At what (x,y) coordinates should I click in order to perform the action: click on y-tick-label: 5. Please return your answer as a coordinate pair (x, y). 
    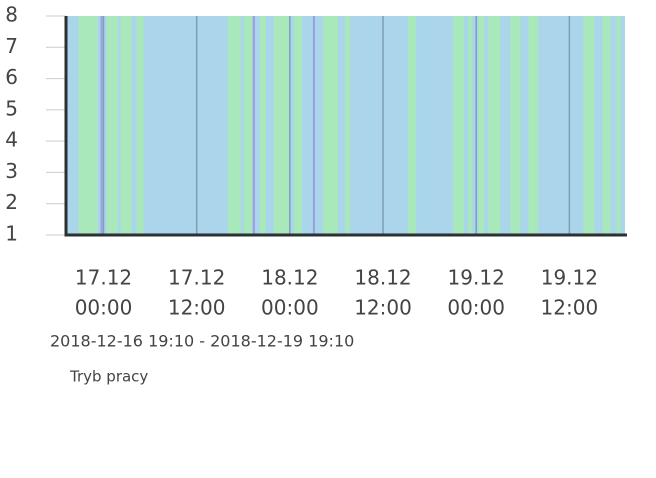
    Looking at the image, I should click on (11, 108).